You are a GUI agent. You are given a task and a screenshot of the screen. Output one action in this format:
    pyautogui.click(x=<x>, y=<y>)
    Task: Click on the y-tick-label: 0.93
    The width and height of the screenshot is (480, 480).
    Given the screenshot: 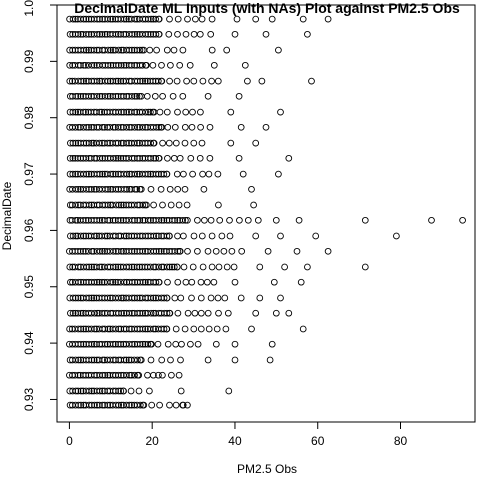 What is the action you would take?
    pyautogui.click(x=29, y=399)
    